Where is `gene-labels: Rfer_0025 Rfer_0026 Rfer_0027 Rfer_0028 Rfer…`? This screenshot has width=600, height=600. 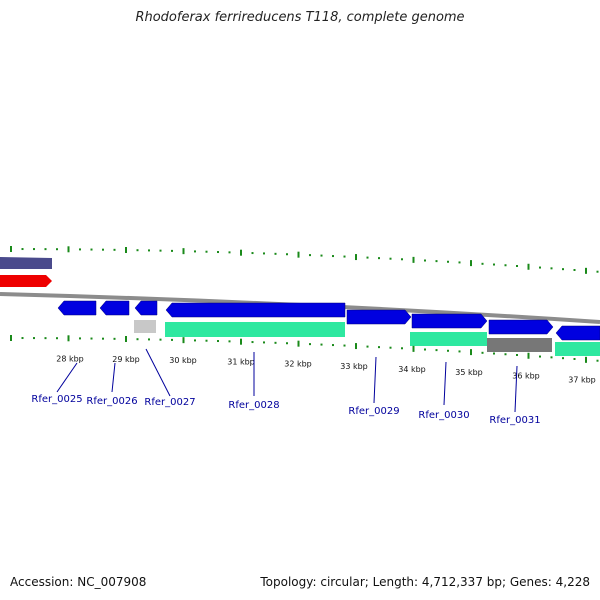 gene-labels: Rfer_0025 Rfer_0026 Rfer_0027 Rfer_0028 Rfer… is located at coordinates (286, 387).